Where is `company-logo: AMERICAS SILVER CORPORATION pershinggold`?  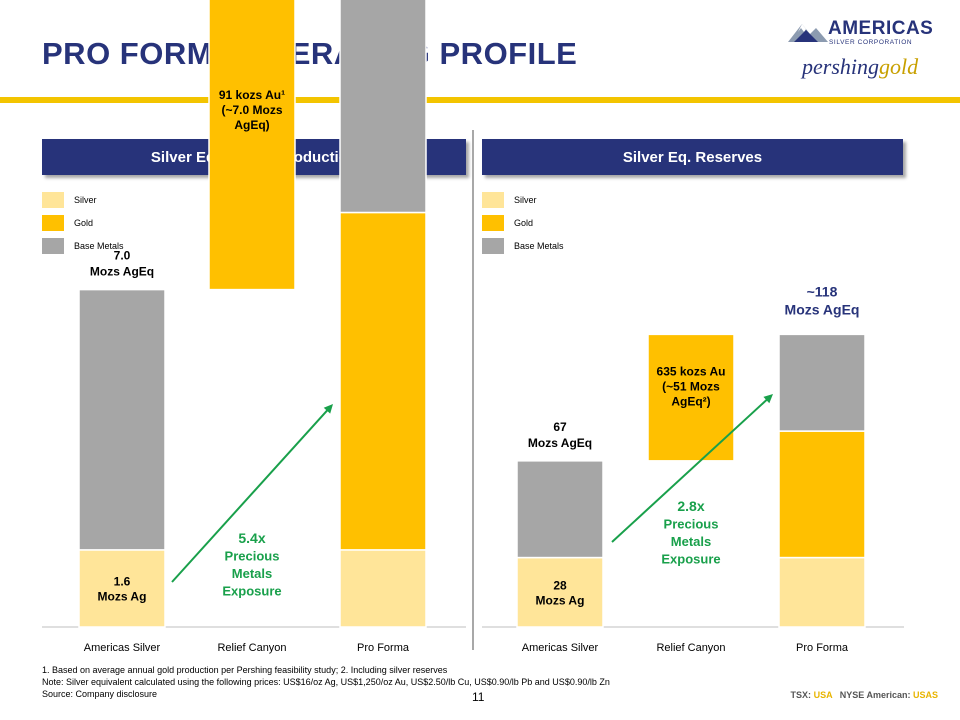
company-logo: AMERICAS SILVER CORPORATION pershinggold is located at coordinates (863, 49).